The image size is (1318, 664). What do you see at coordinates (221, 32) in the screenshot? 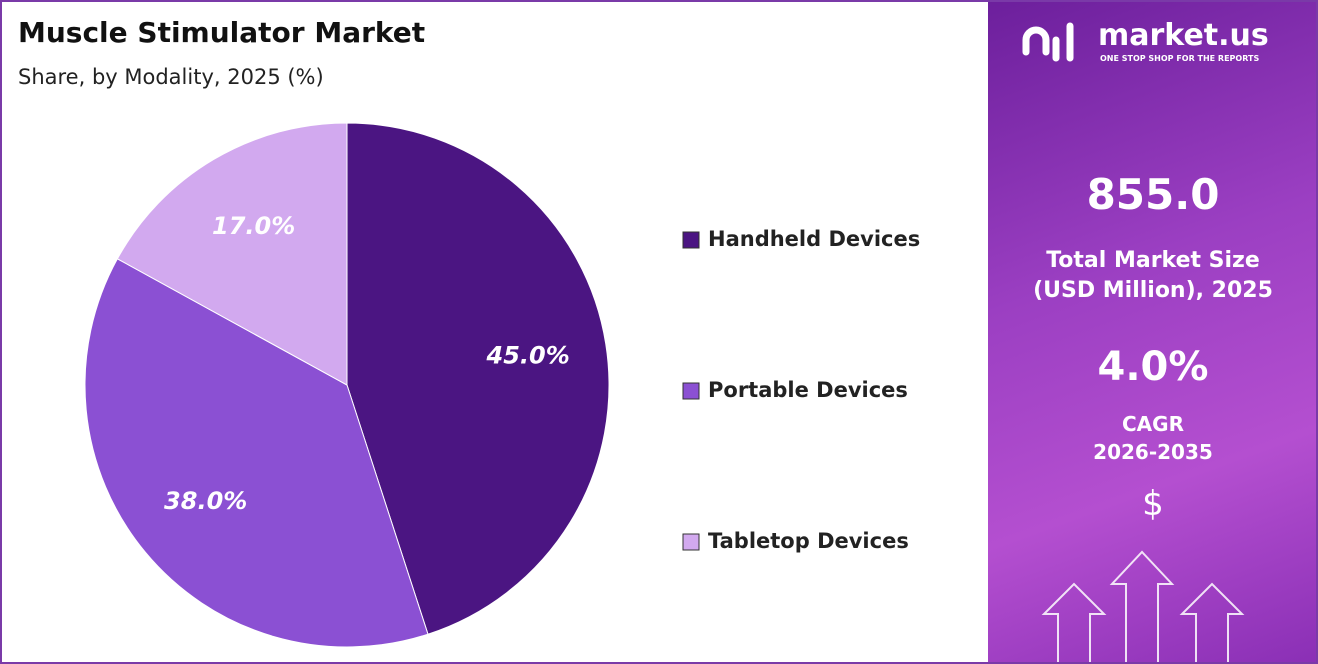
I see `chart-title: Muscle Stimulator Market` at bounding box center [221, 32].